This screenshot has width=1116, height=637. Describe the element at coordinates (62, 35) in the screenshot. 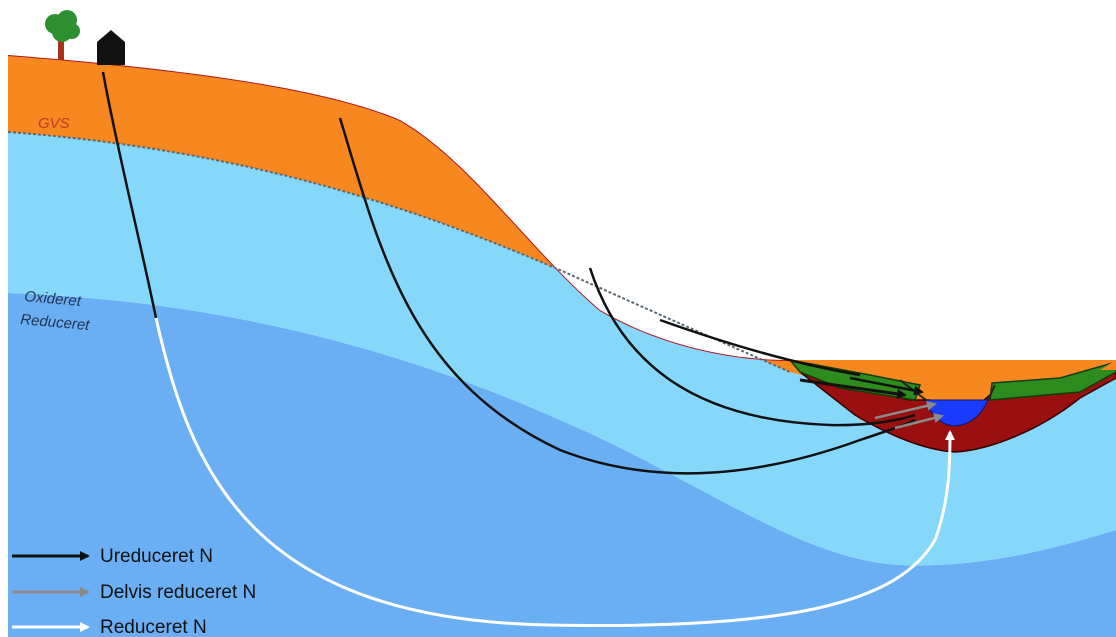

I see `tree-icon` at that location.